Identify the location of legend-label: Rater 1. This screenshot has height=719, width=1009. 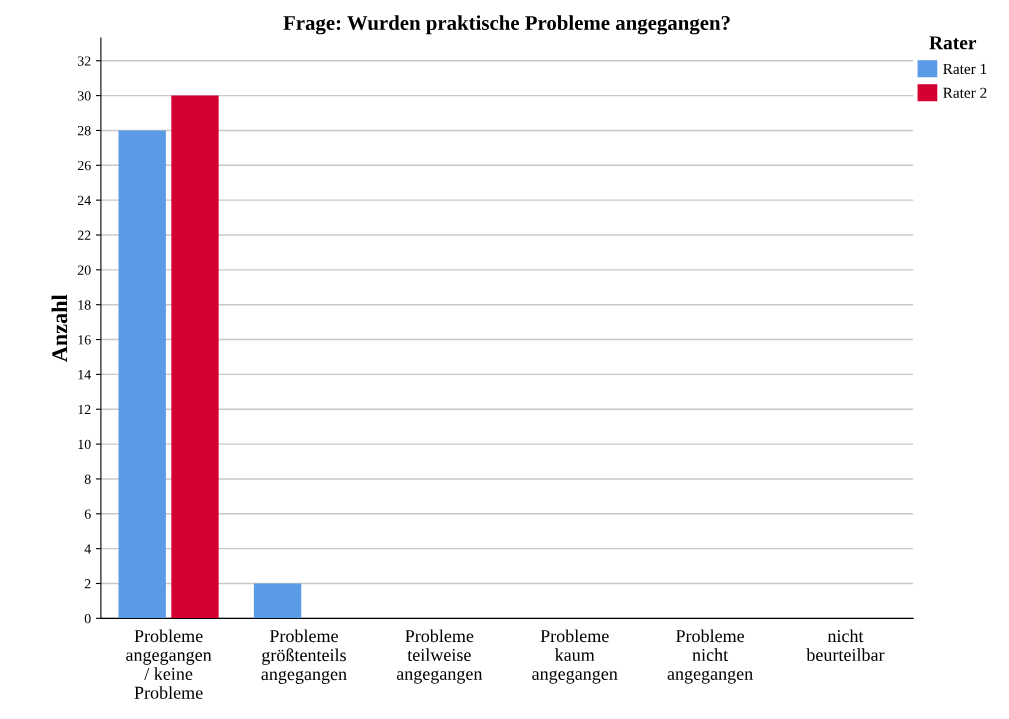
(965, 69).